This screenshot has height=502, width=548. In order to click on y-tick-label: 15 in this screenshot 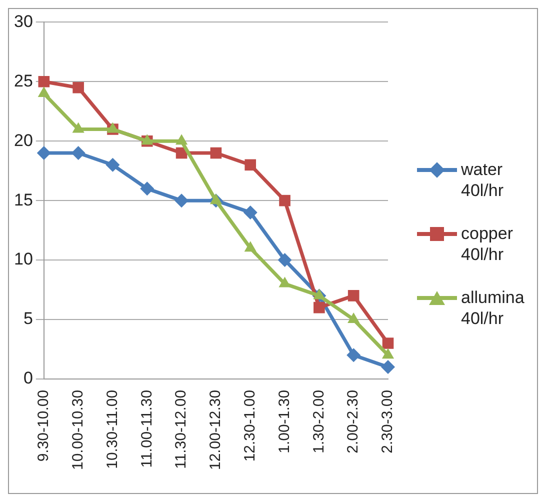, I will do `click(23, 200)`.